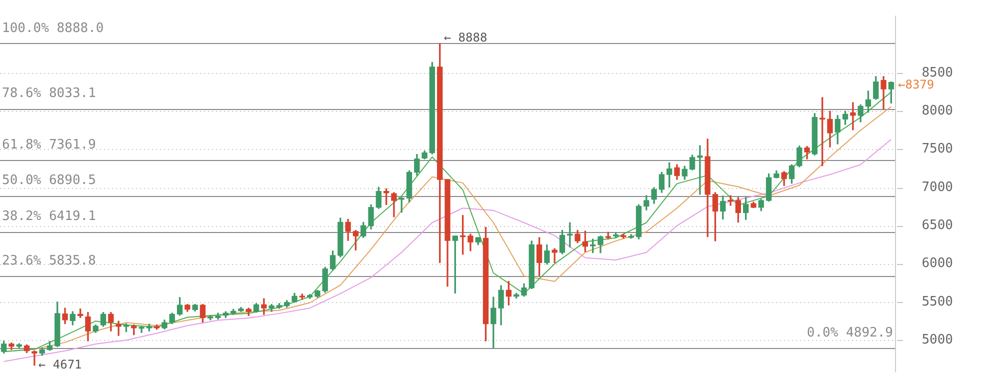  I want to click on y-tick-label: 8000, so click(937, 111).